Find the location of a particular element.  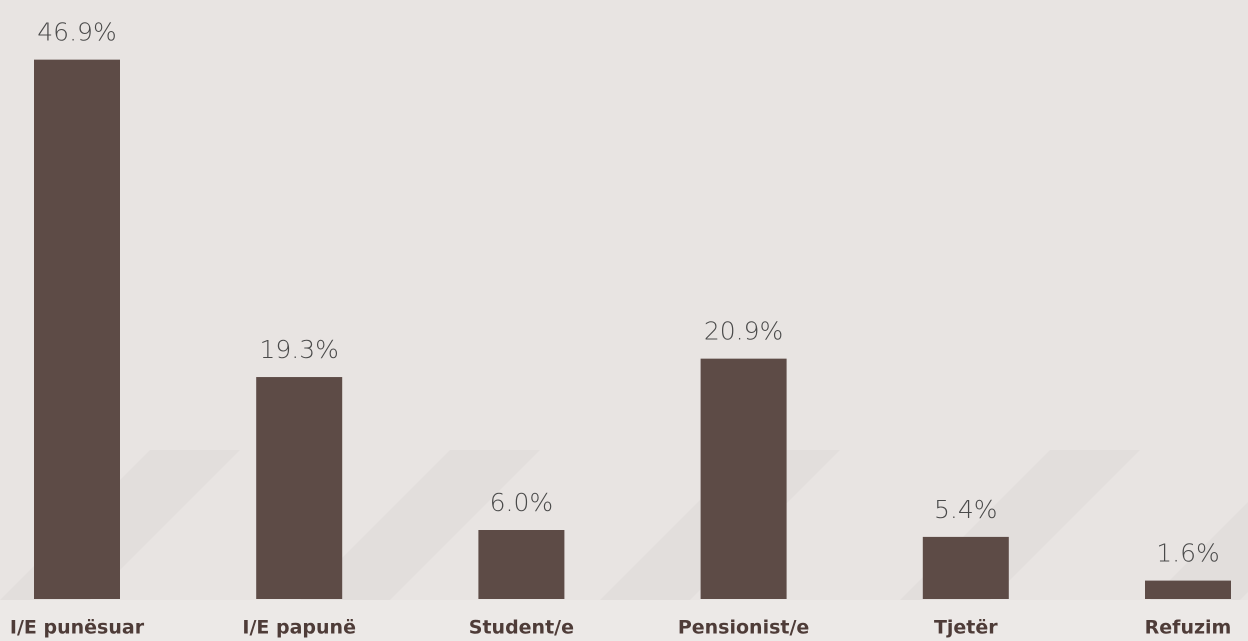

x-tick-label: Refuzim is located at coordinates (1188, 628).